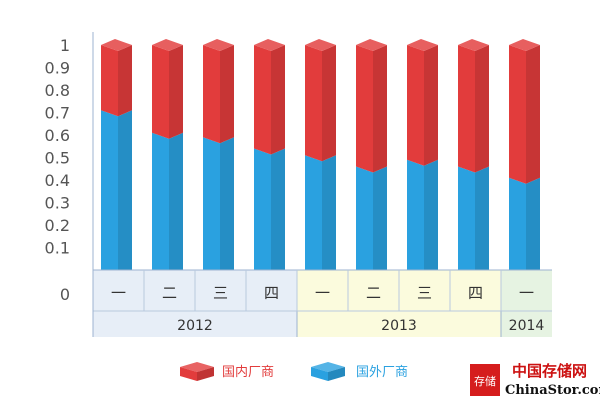 This screenshot has height=401, width=600. What do you see at coordinates (65, 294) in the screenshot?
I see `y-tick-label: 0` at bounding box center [65, 294].